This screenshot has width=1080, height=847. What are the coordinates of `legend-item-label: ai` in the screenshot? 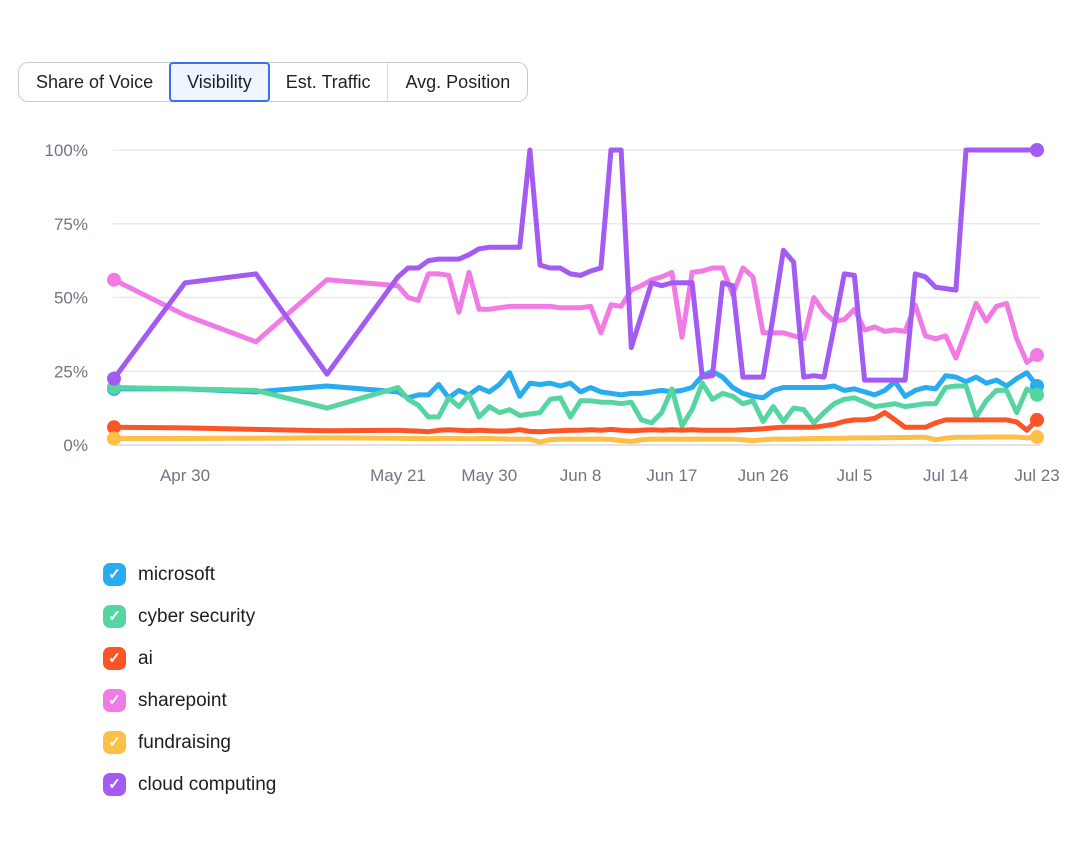 It's located at (145, 658).